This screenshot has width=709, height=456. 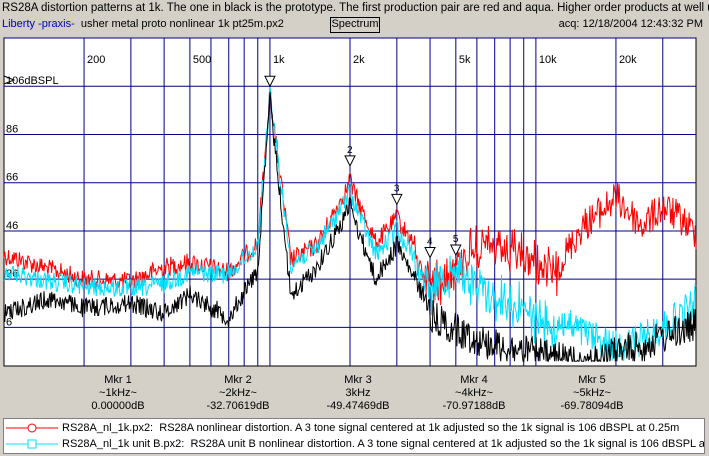 I want to click on marker-3-freq: 3kHz, so click(x=358, y=393).